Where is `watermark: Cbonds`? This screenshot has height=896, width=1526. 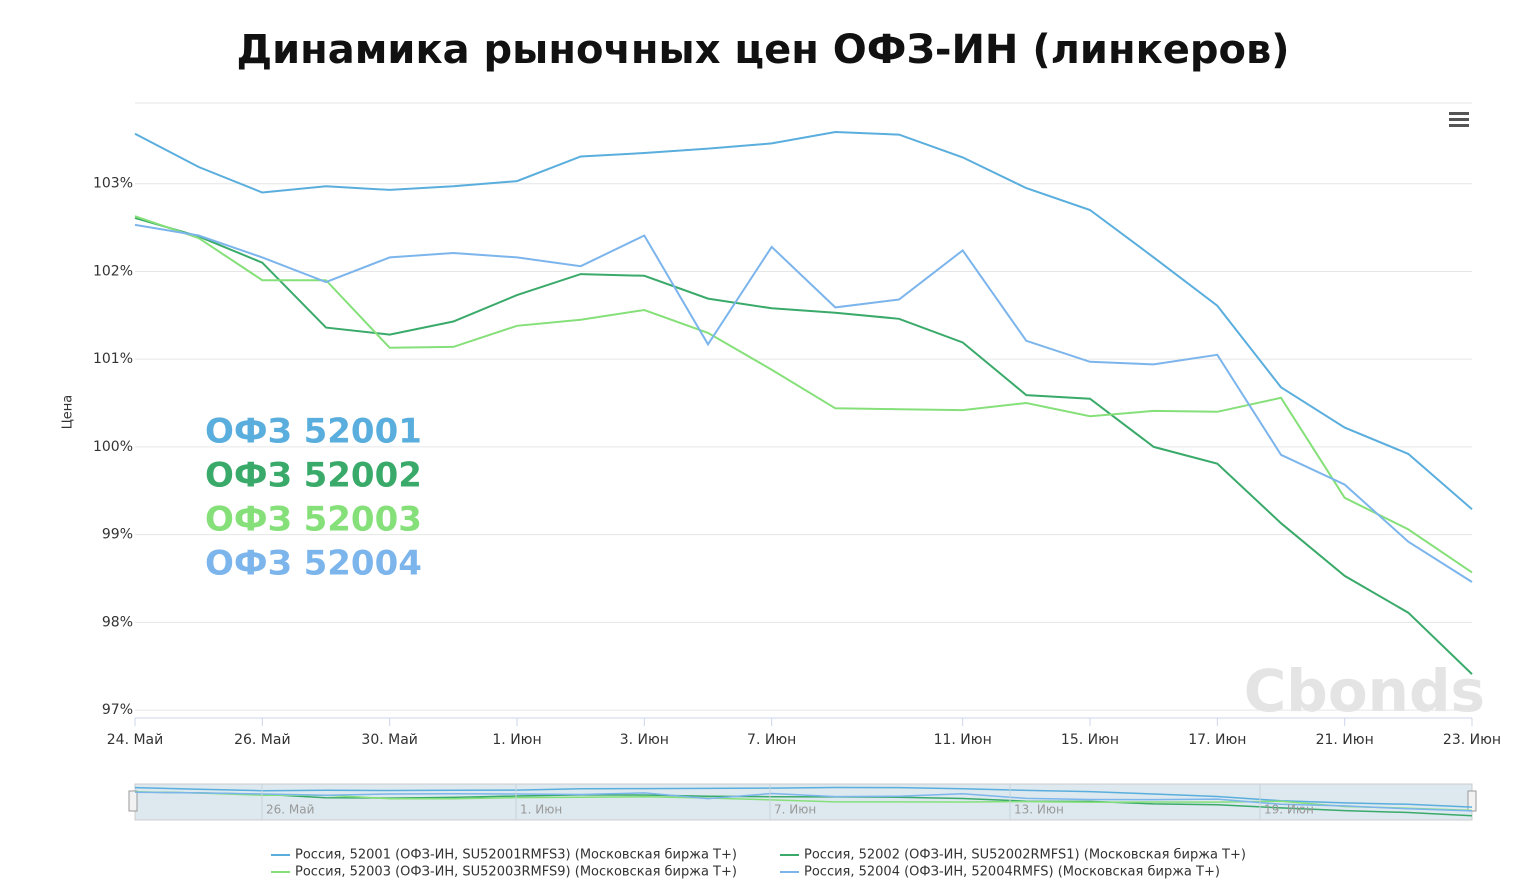
watermark: Cbonds is located at coordinates (1364, 691).